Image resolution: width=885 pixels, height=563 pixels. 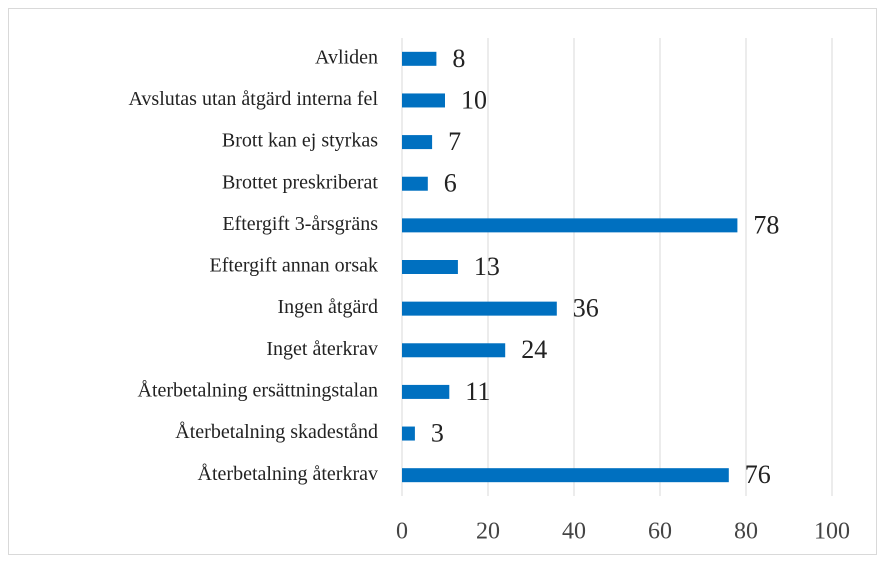 I want to click on value-label: 78, so click(x=766, y=224).